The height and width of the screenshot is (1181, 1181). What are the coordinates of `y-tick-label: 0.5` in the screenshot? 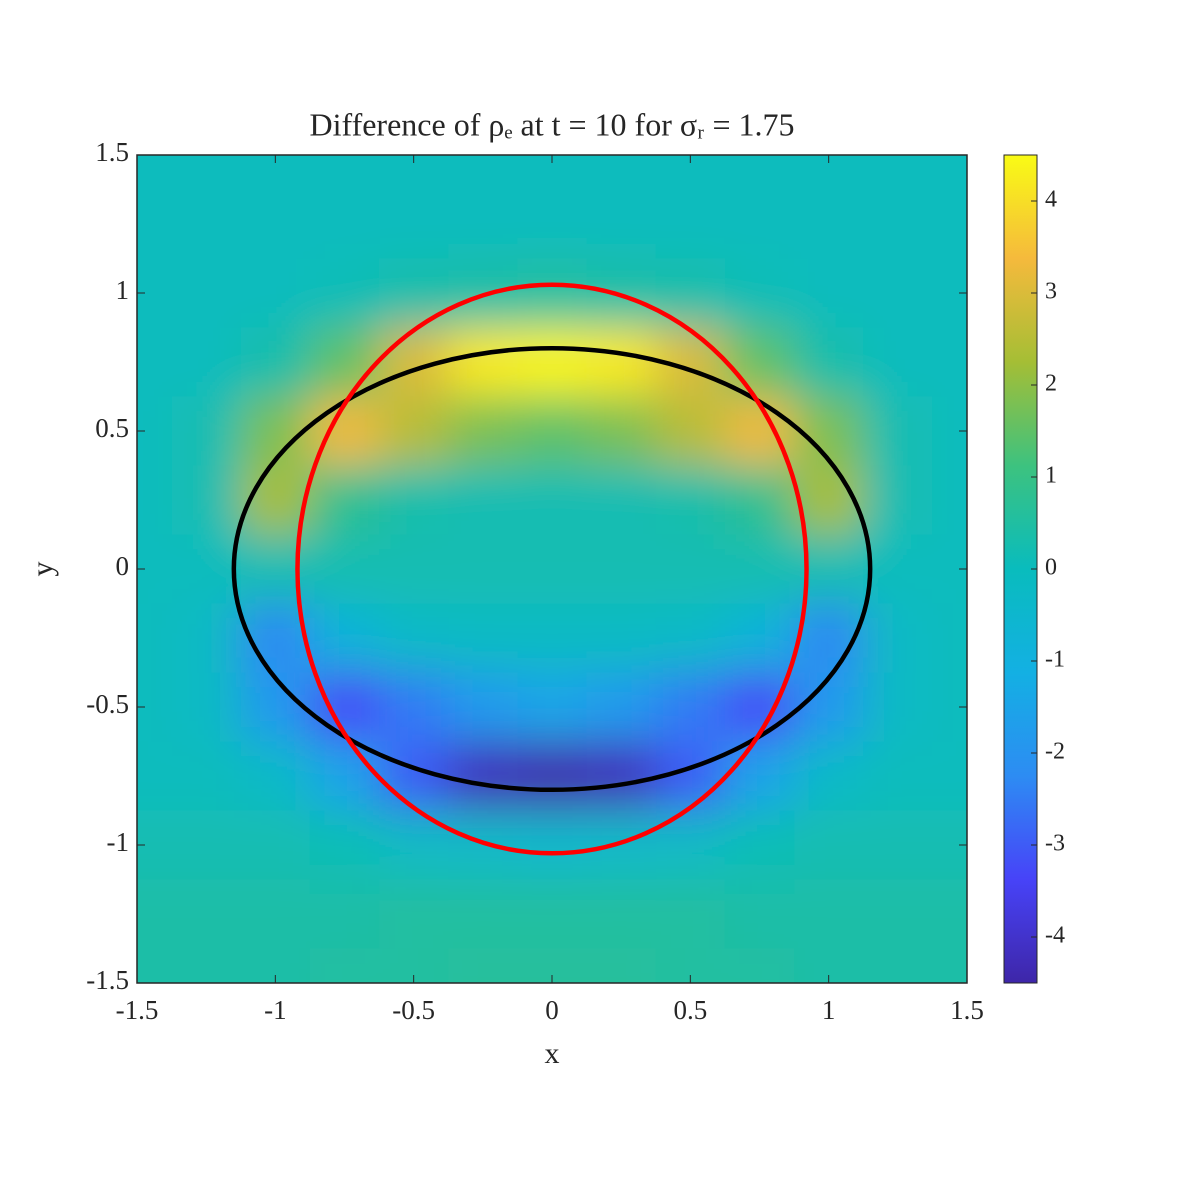 It's located at (112, 428).